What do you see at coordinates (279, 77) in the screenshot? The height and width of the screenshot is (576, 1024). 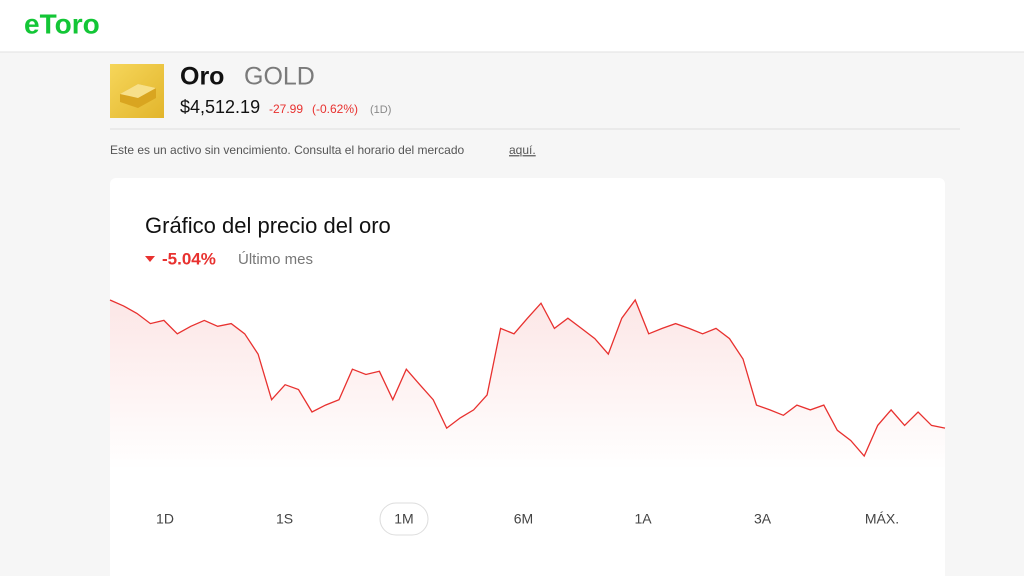 I see `asset-ticker: GOLD` at bounding box center [279, 77].